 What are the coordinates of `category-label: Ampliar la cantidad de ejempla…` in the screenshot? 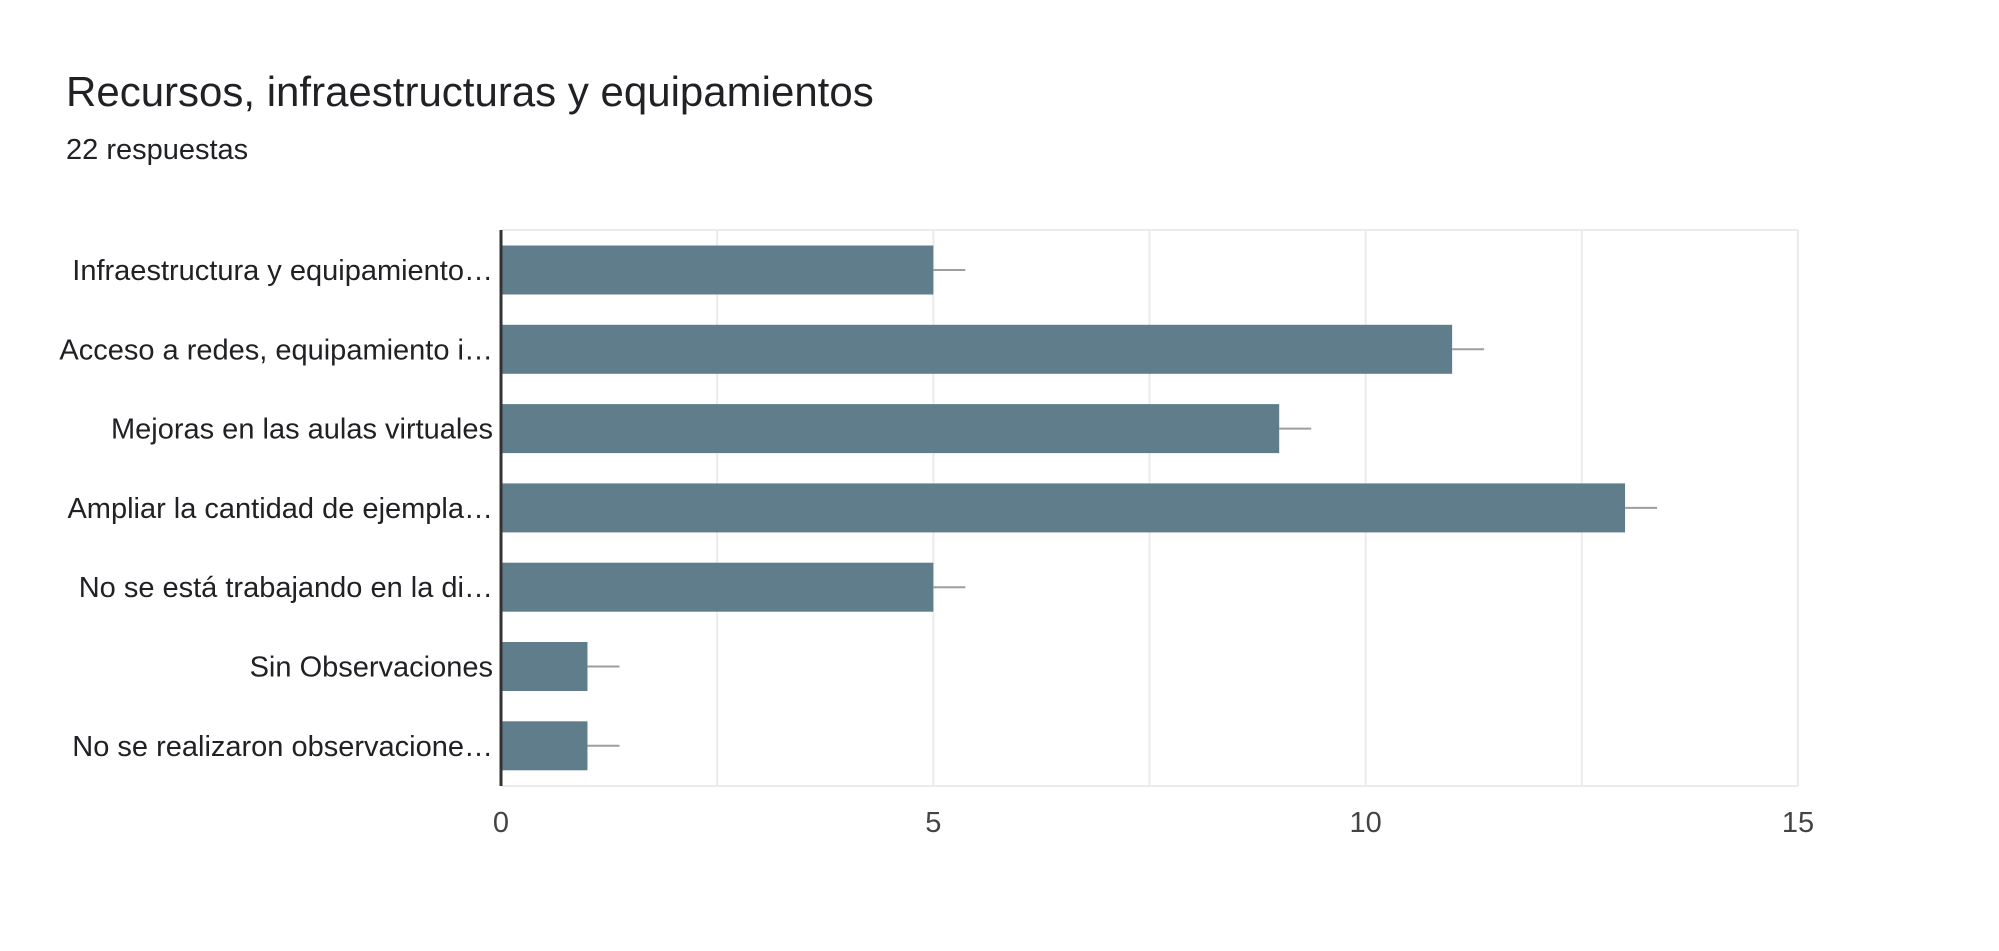 It's located at (280, 509).